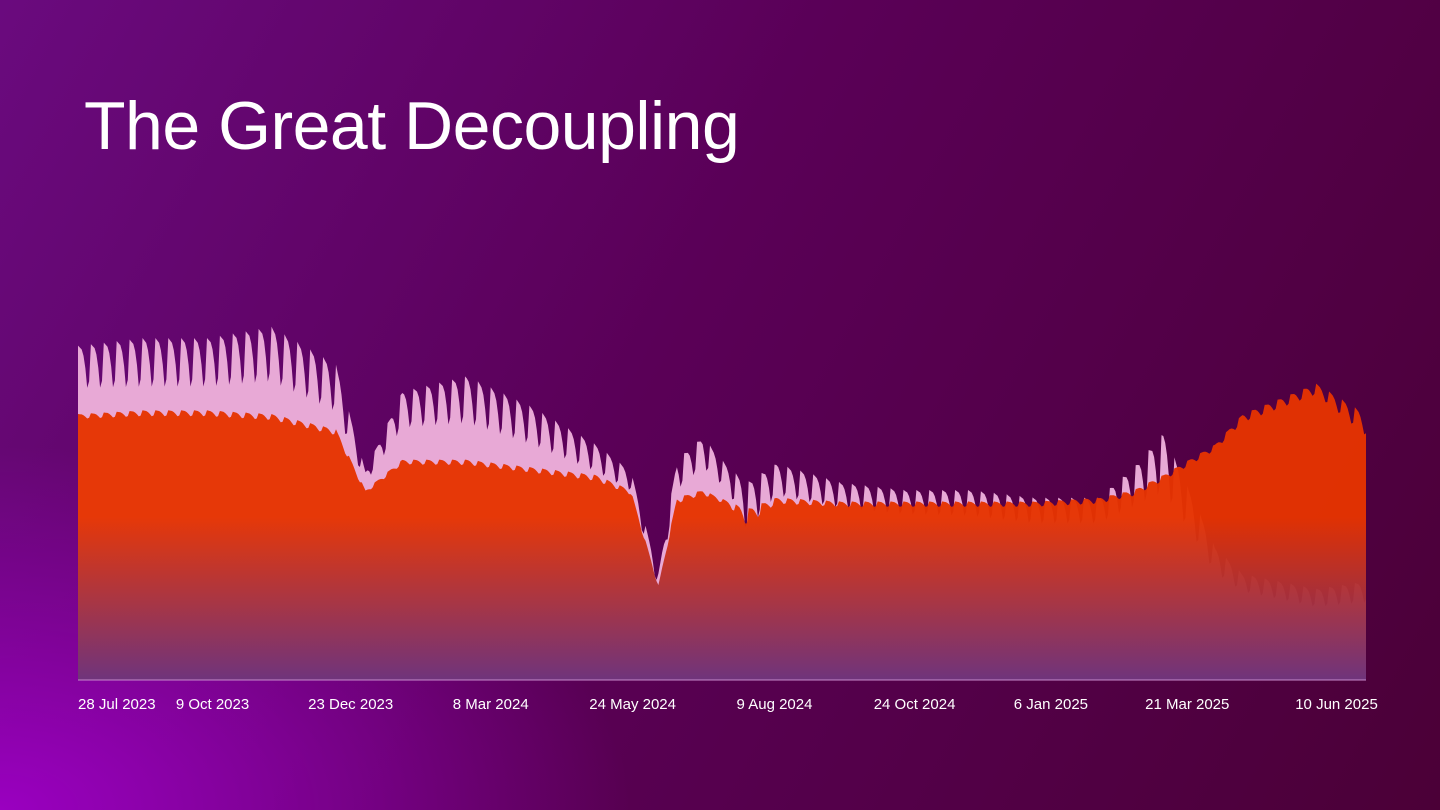 The height and width of the screenshot is (810, 1440). What do you see at coordinates (350, 704) in the screenshot?
I see `x-tick-label: 23 Dec 2023` at bounding box center [350, 704].